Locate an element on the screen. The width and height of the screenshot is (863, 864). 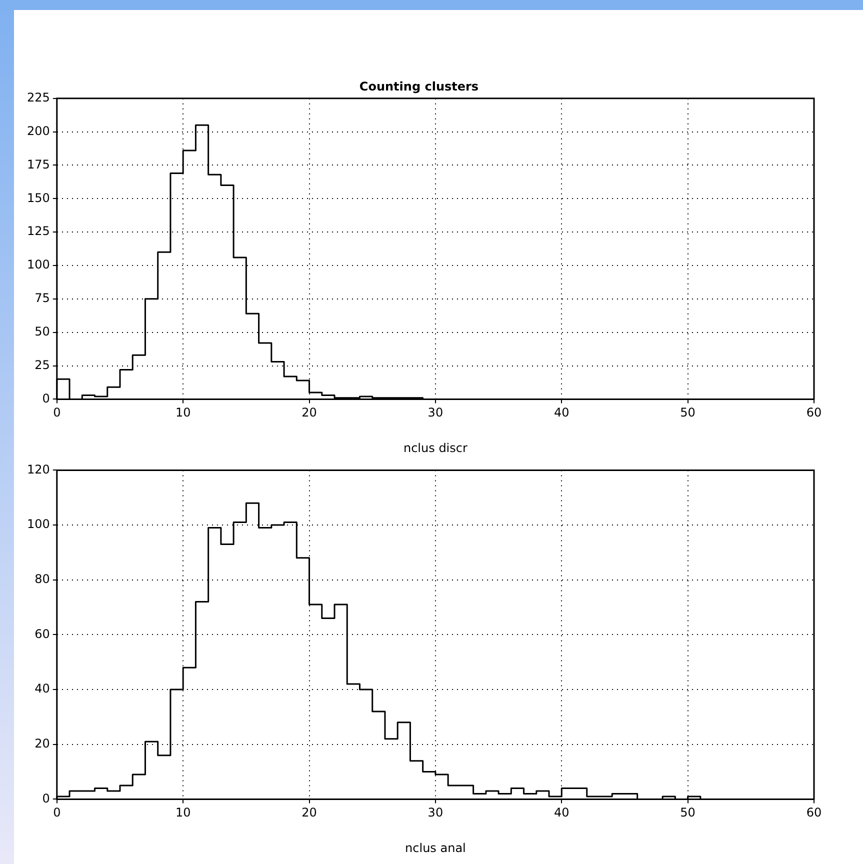
y-tick-label: 120 is located at coordinates (38, 469).